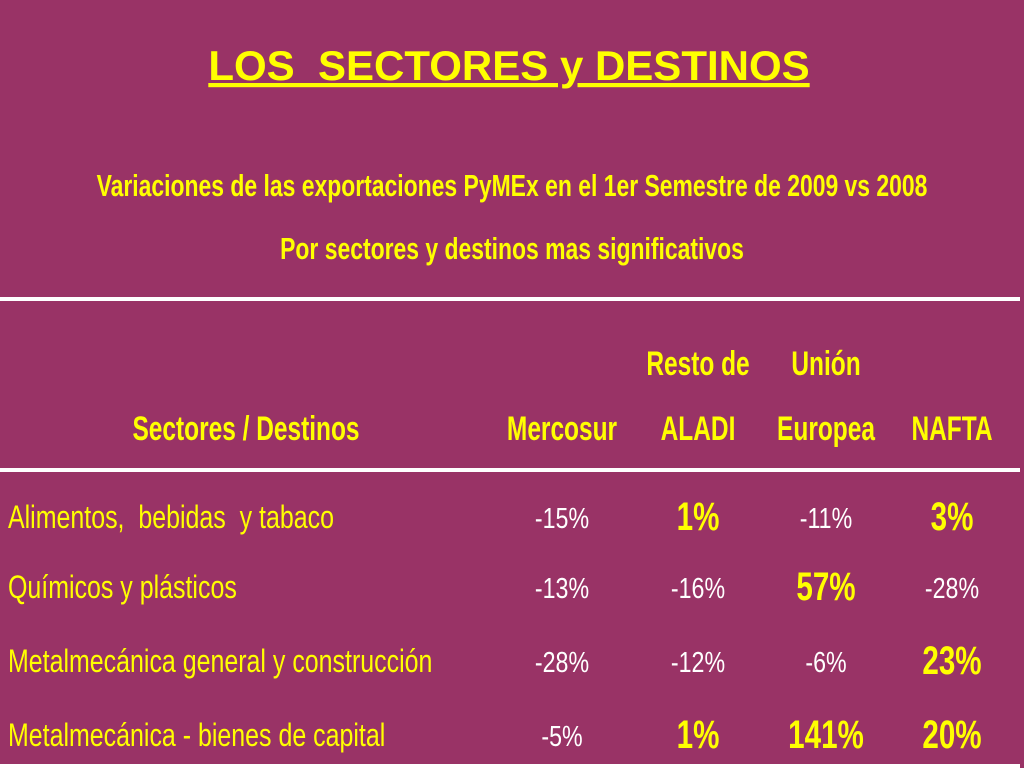 The height and width of the screenshot is (768, 1024). Describe the element at coordinates (171, 518) in the screenshot. I see `row-label: Alimentos, bebidas y tabaco` at that location.